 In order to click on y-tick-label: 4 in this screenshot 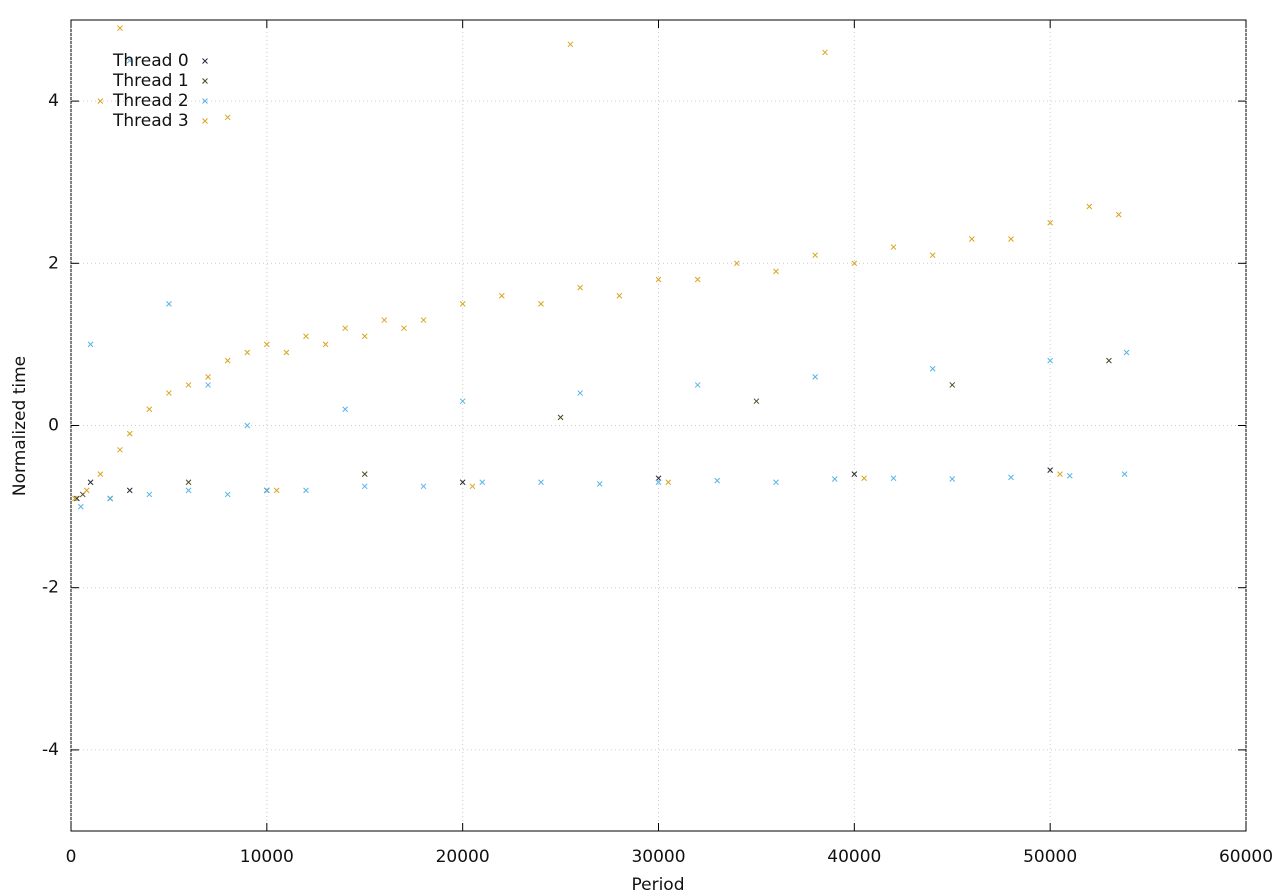, I will do `click(53, 101)`.